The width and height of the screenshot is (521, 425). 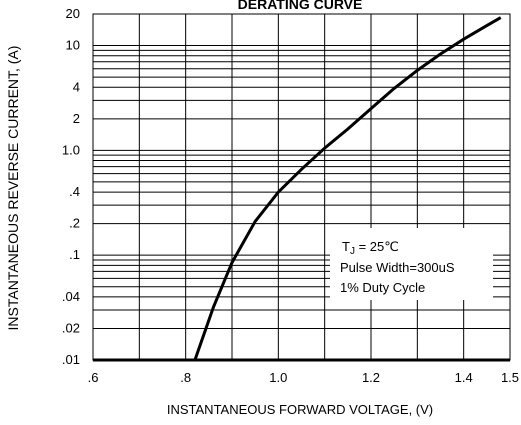 What do you see at coordinates (397, 267) in the screenshot?
I see `annotation-pulse-width: Pulse Width=300uS` at bounding box center [397, 267].